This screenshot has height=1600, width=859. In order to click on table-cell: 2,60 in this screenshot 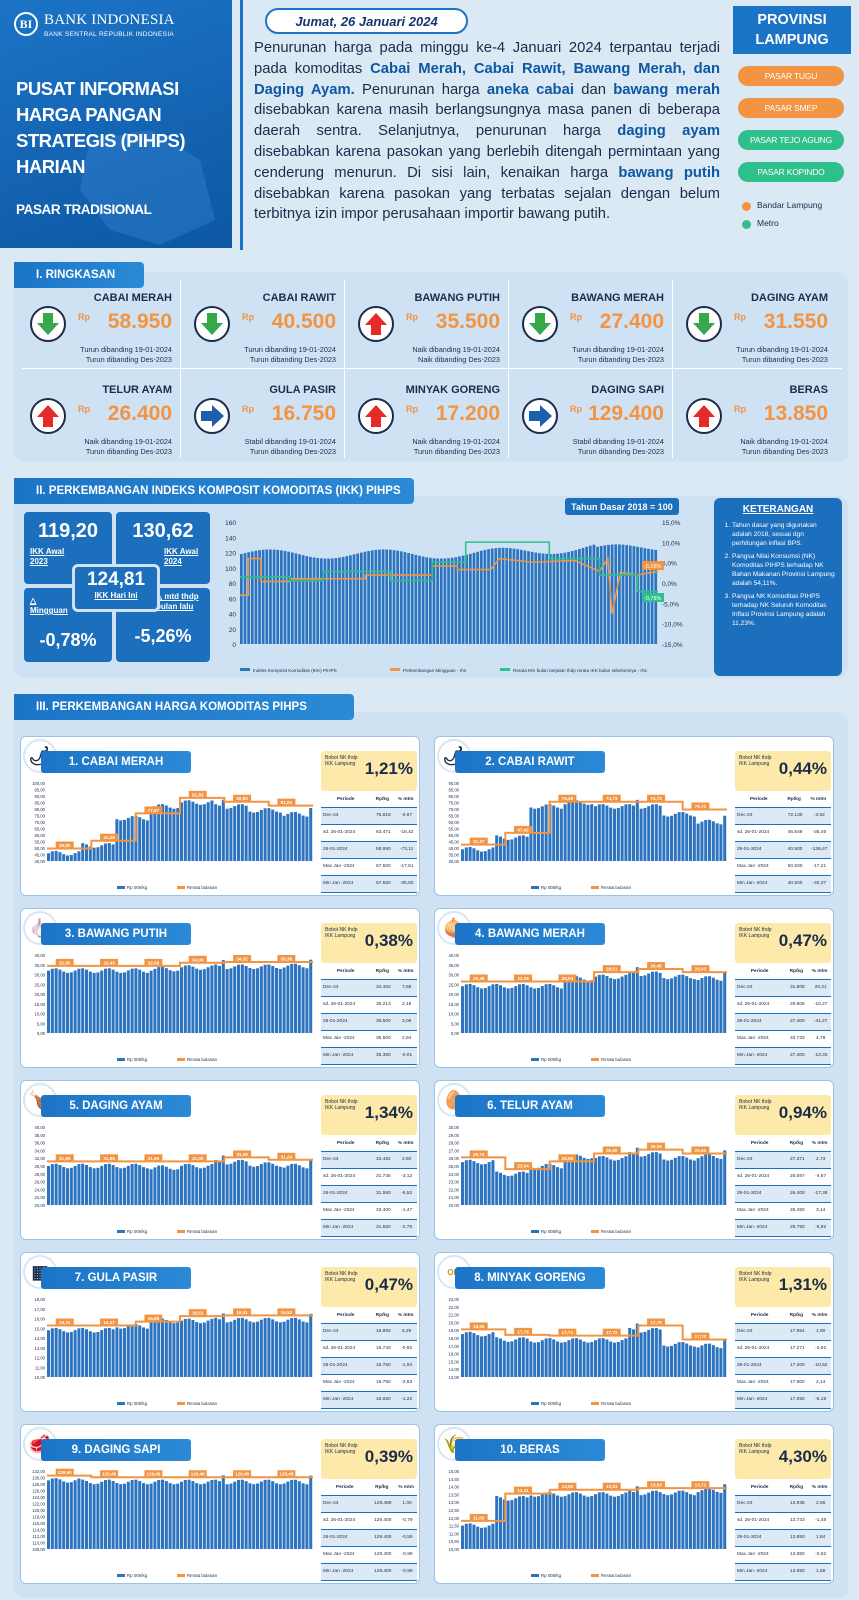, I will do `click(405, 1160)`.